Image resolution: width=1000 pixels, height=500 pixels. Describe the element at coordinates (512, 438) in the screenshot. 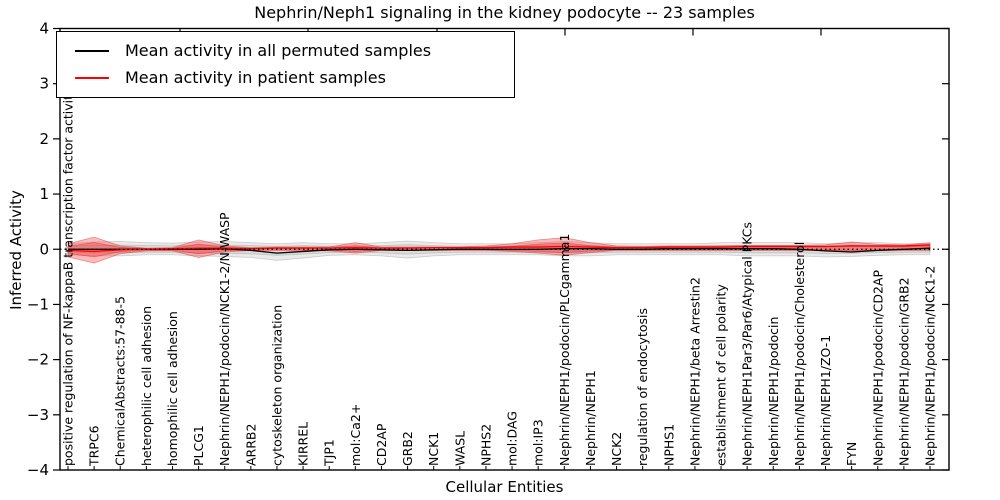

I see `x-tick-label: mol:DAG` at that location.